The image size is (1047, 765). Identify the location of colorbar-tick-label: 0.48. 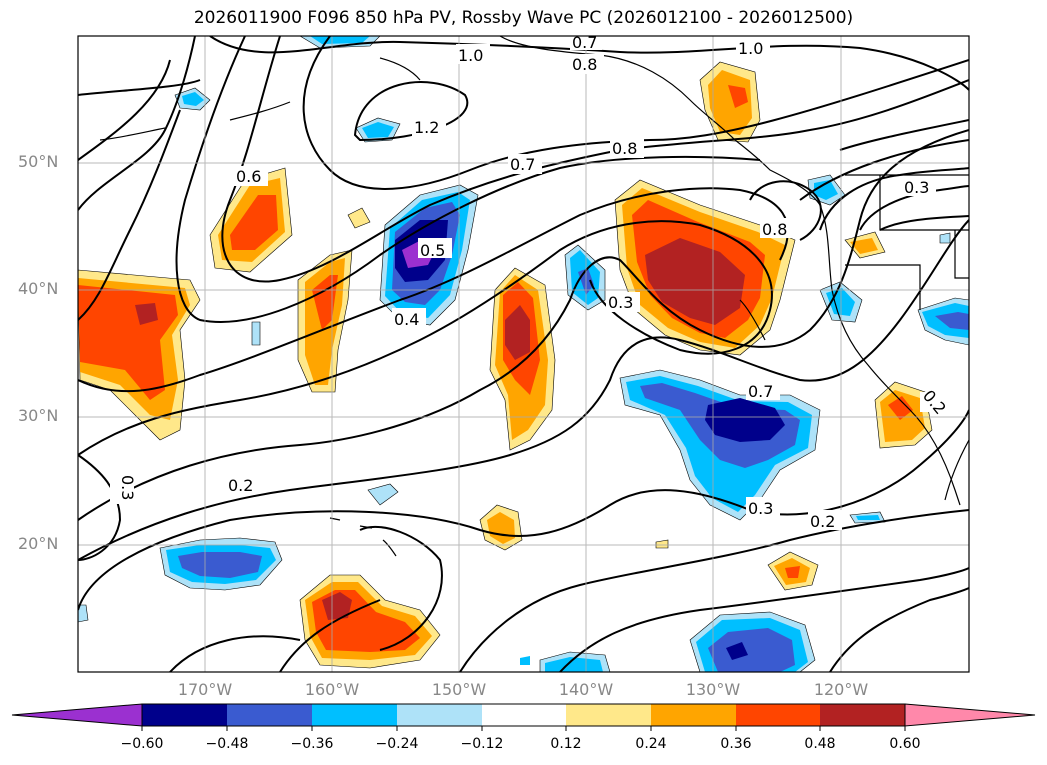
(820, 744).